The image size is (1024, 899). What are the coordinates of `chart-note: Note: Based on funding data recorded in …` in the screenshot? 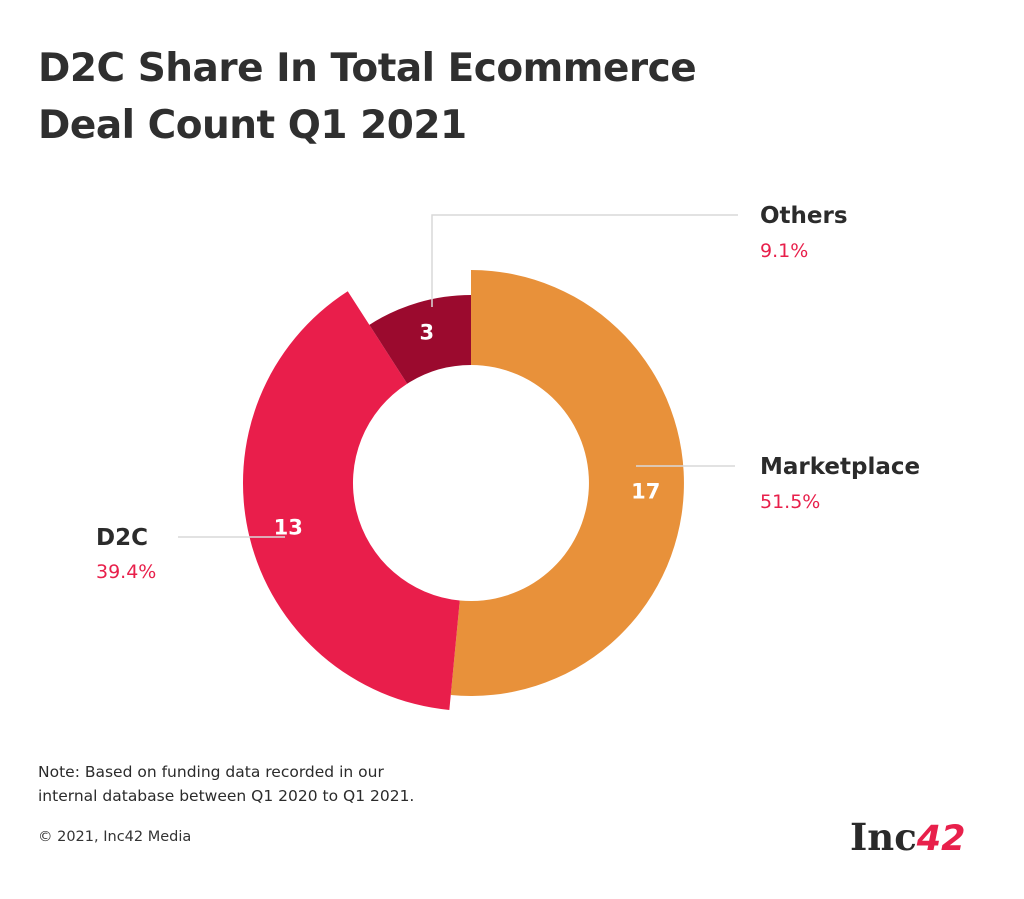 It's located at (226, 784).